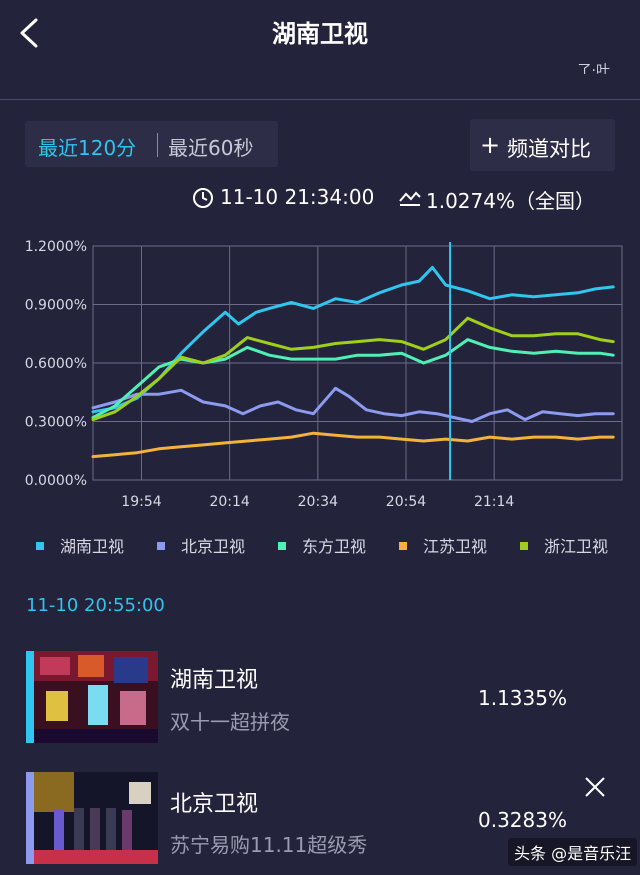 This screenshot has width=640, height=875. What do you see at coordinates (214, 680) in the screenshot?
I see `channel-name: 湖南卫视` at bounding box center [214, 680].